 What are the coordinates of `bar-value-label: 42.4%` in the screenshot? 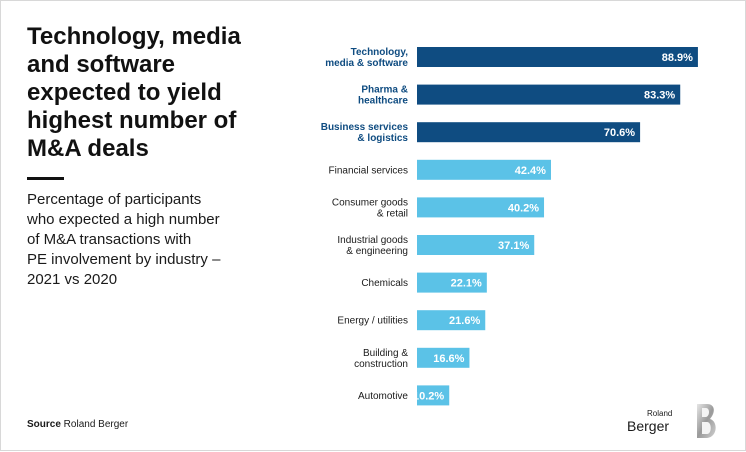 It's located at (530, 171).